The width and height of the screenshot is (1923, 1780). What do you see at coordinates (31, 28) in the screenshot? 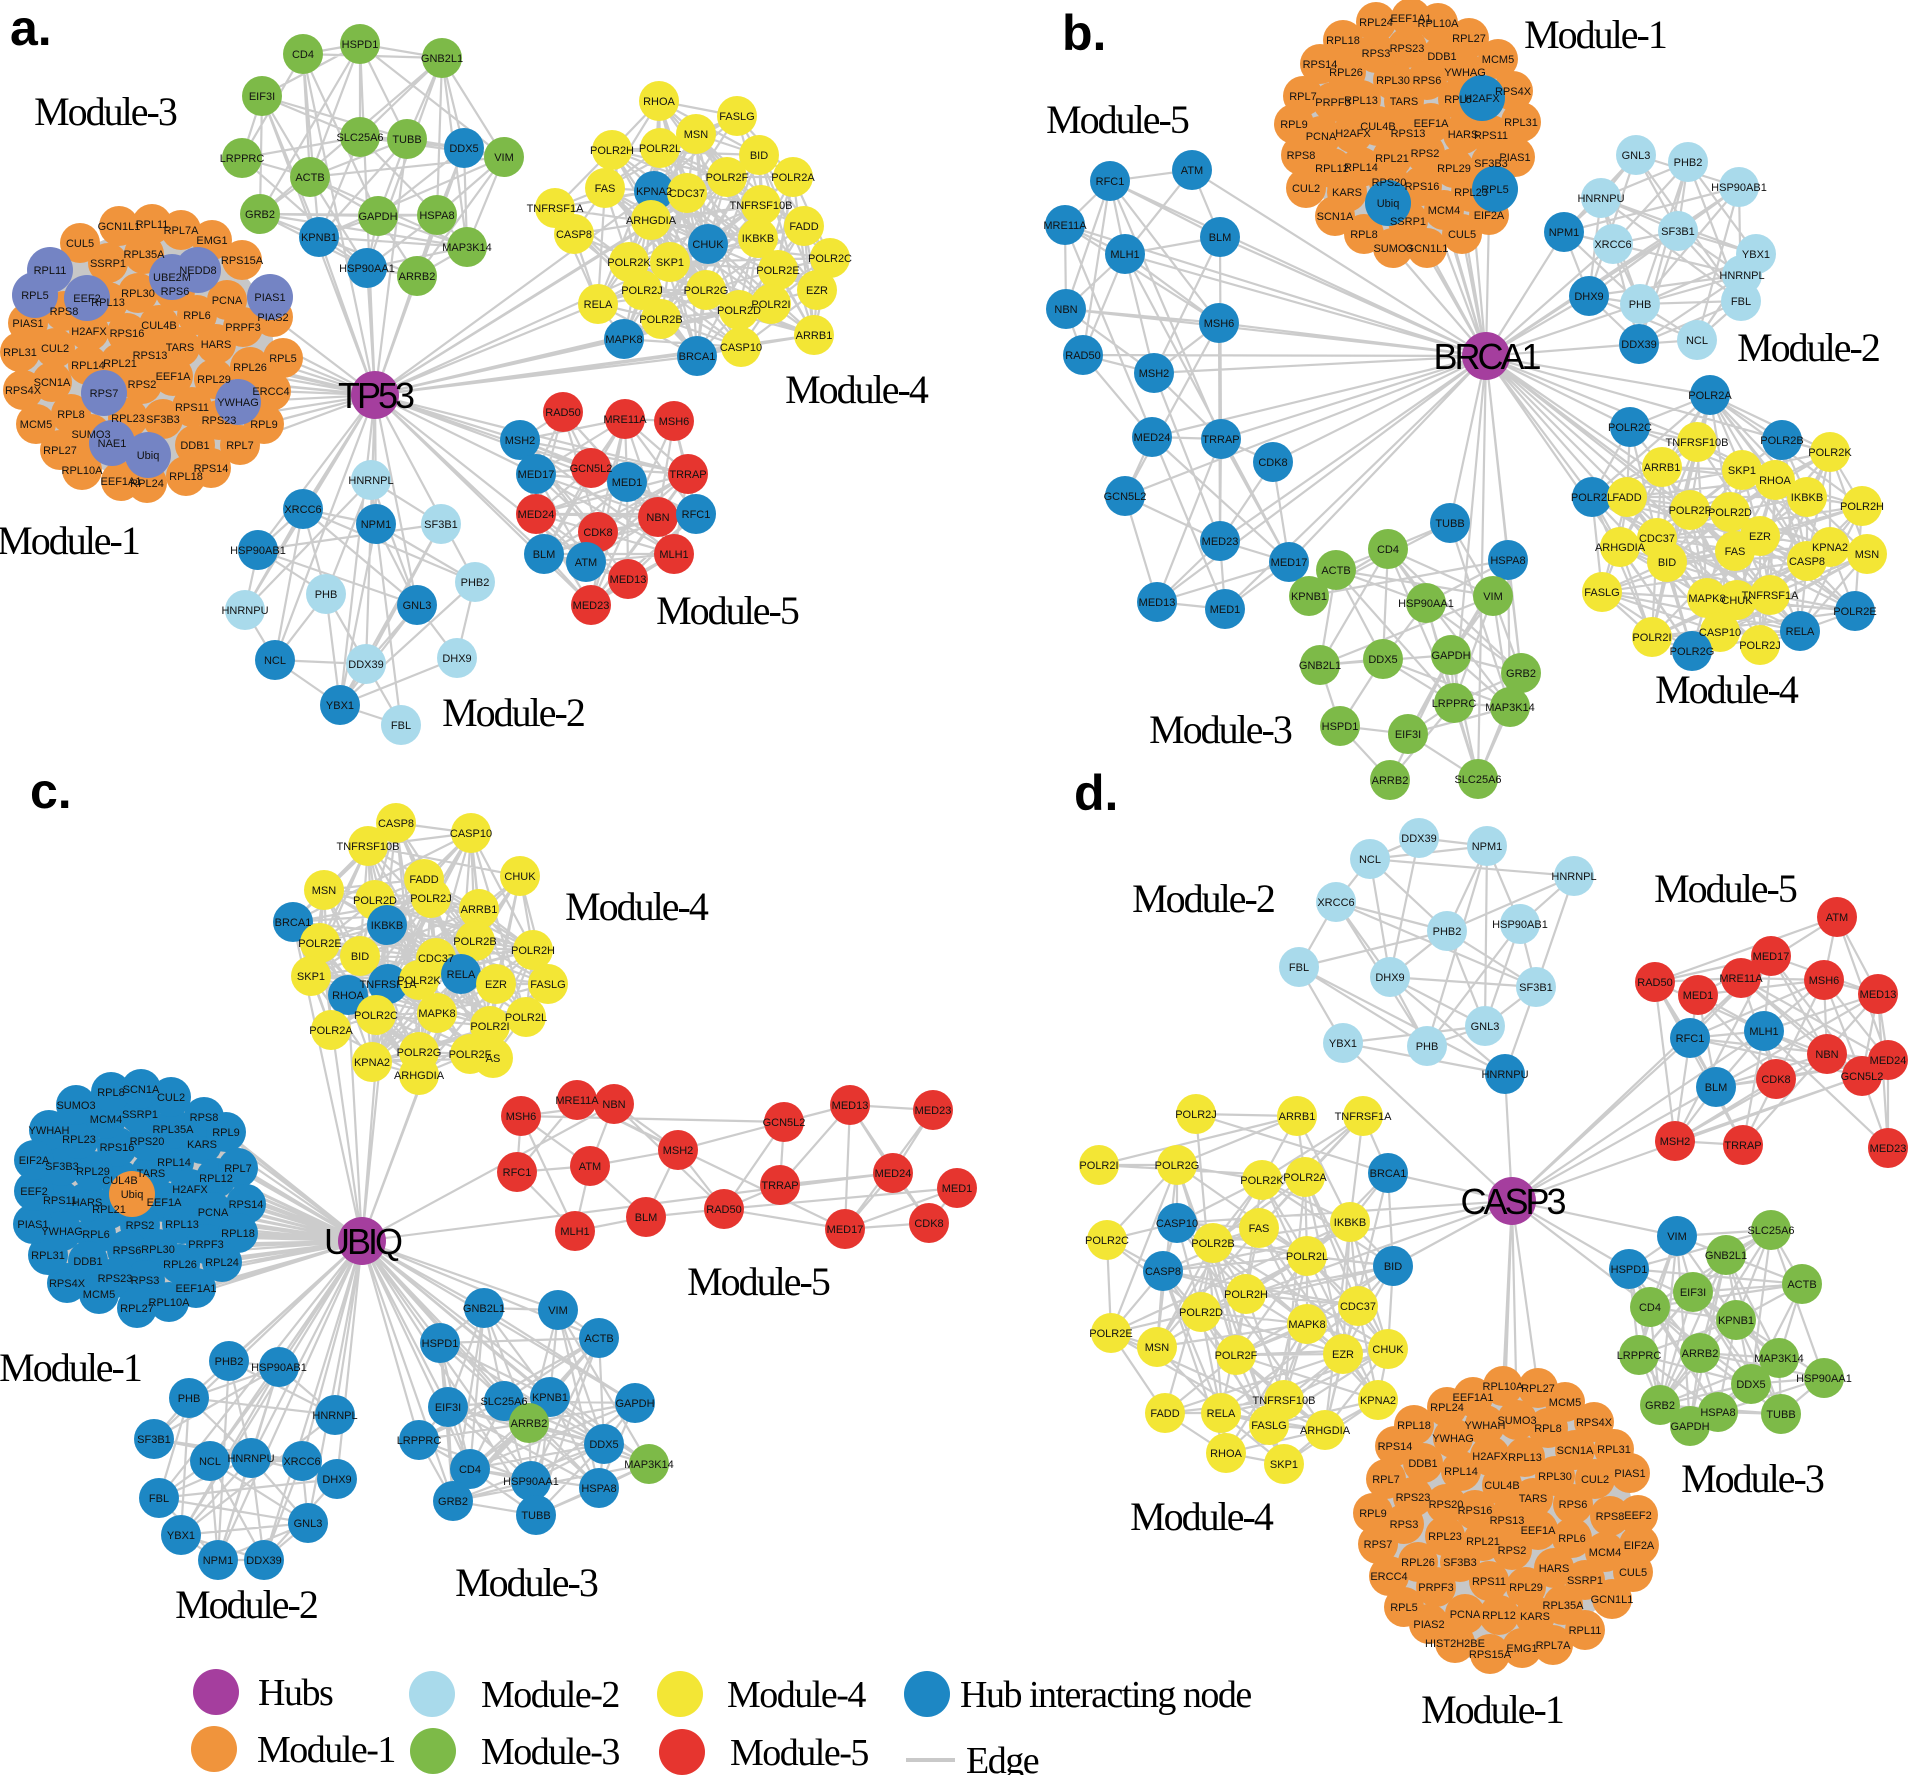
I see `svg-text: a.` at bounding box center [31, 28].